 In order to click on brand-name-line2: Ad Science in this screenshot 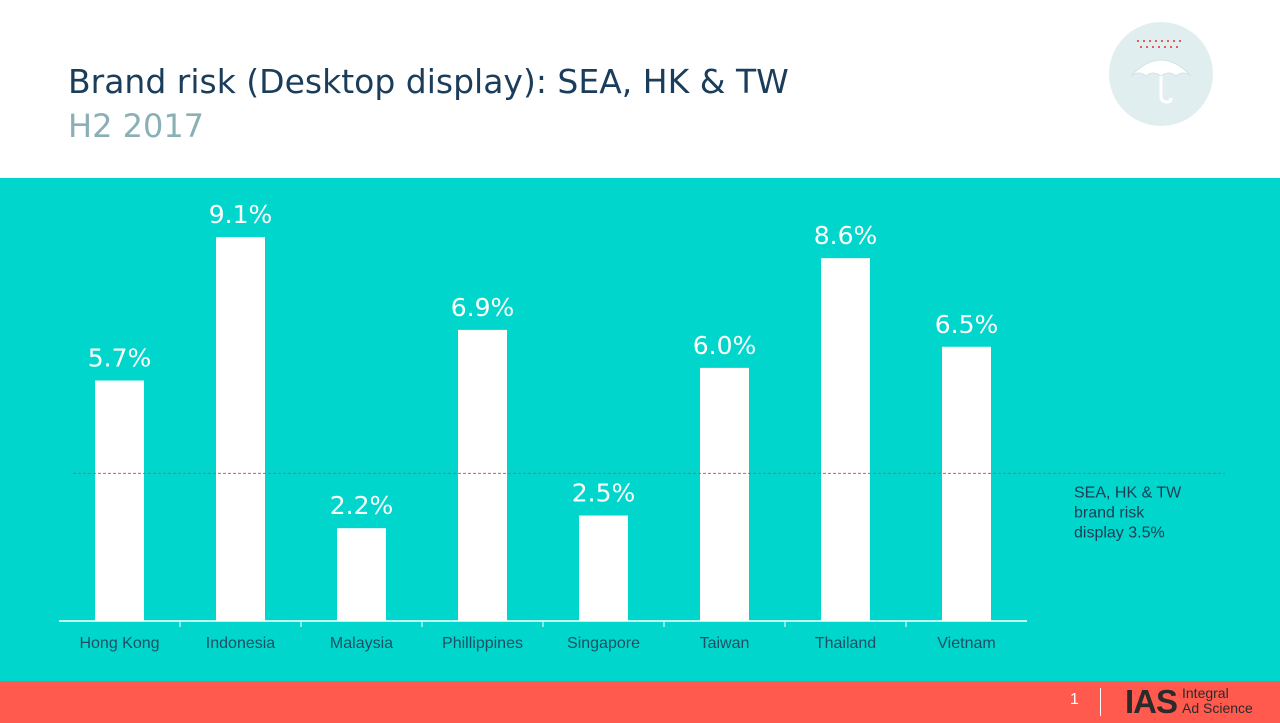, I will do `click(1217, 708)`.